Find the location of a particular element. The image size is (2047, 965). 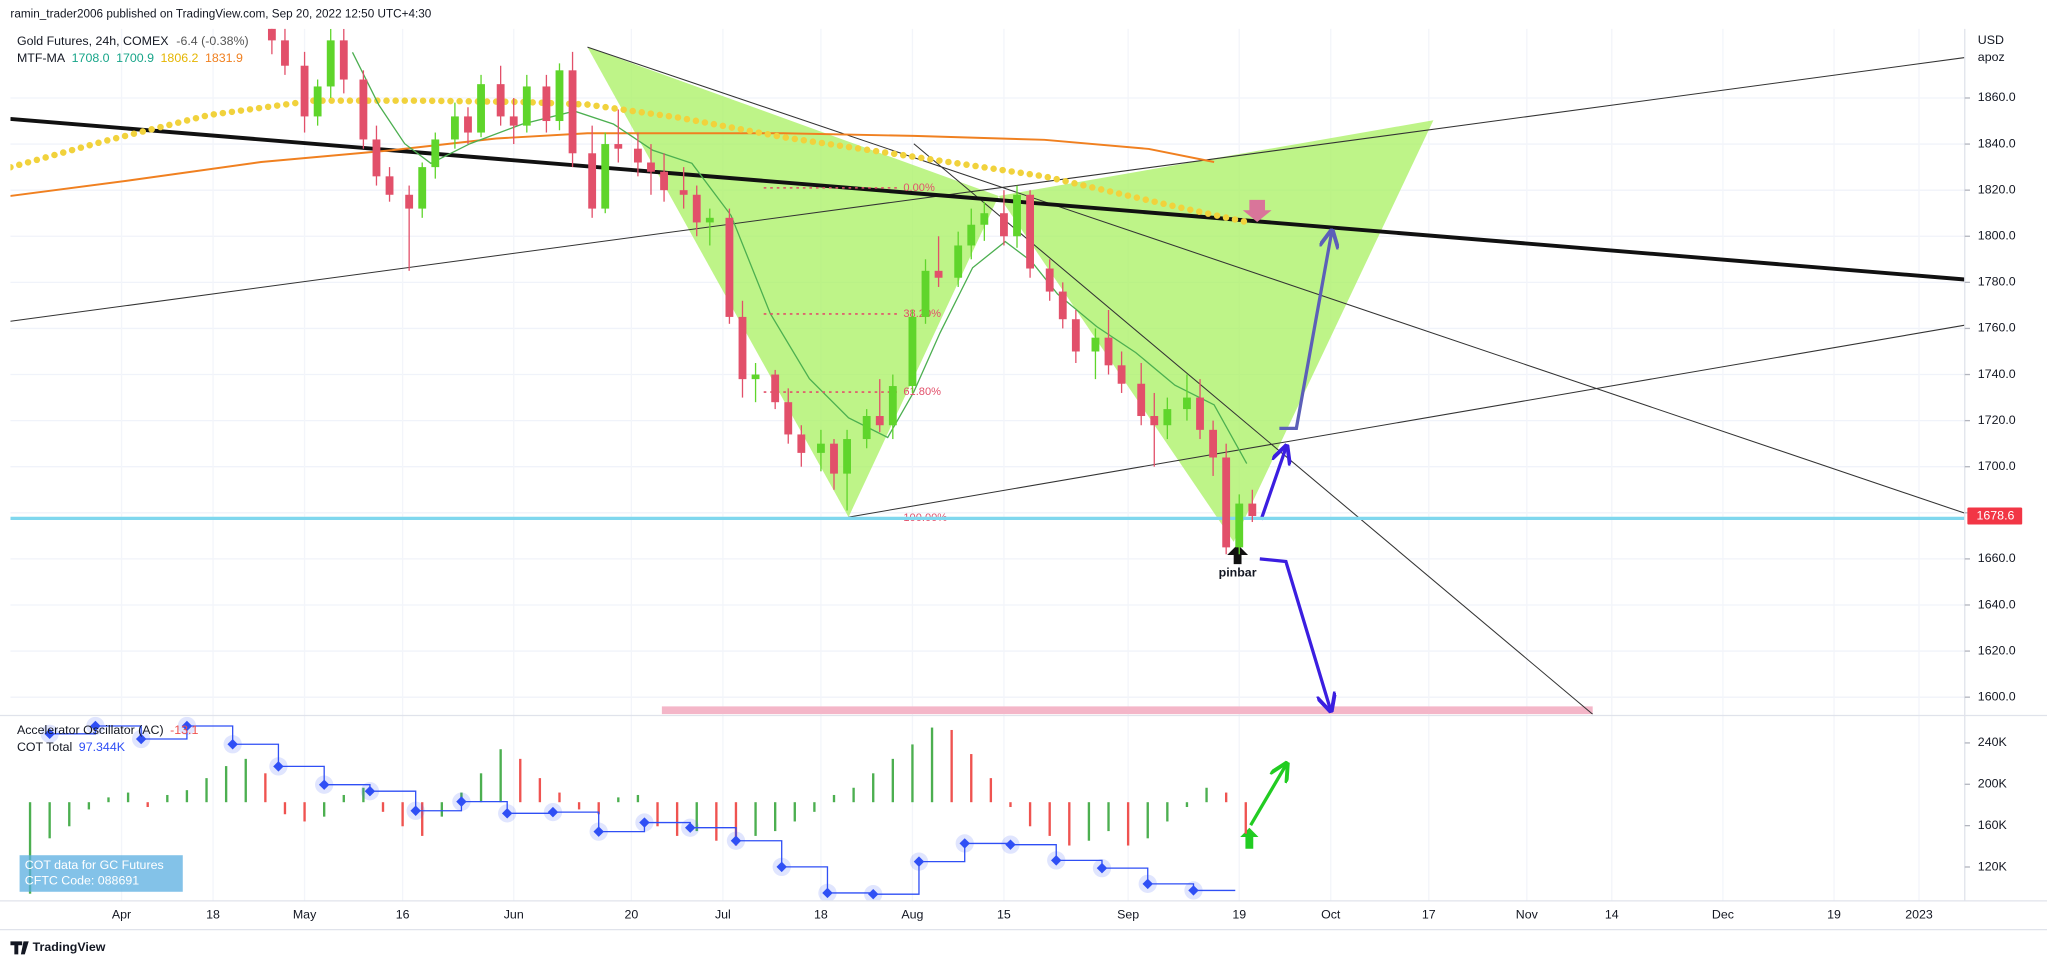

last-price-box is located at coordinates (1995, 516).